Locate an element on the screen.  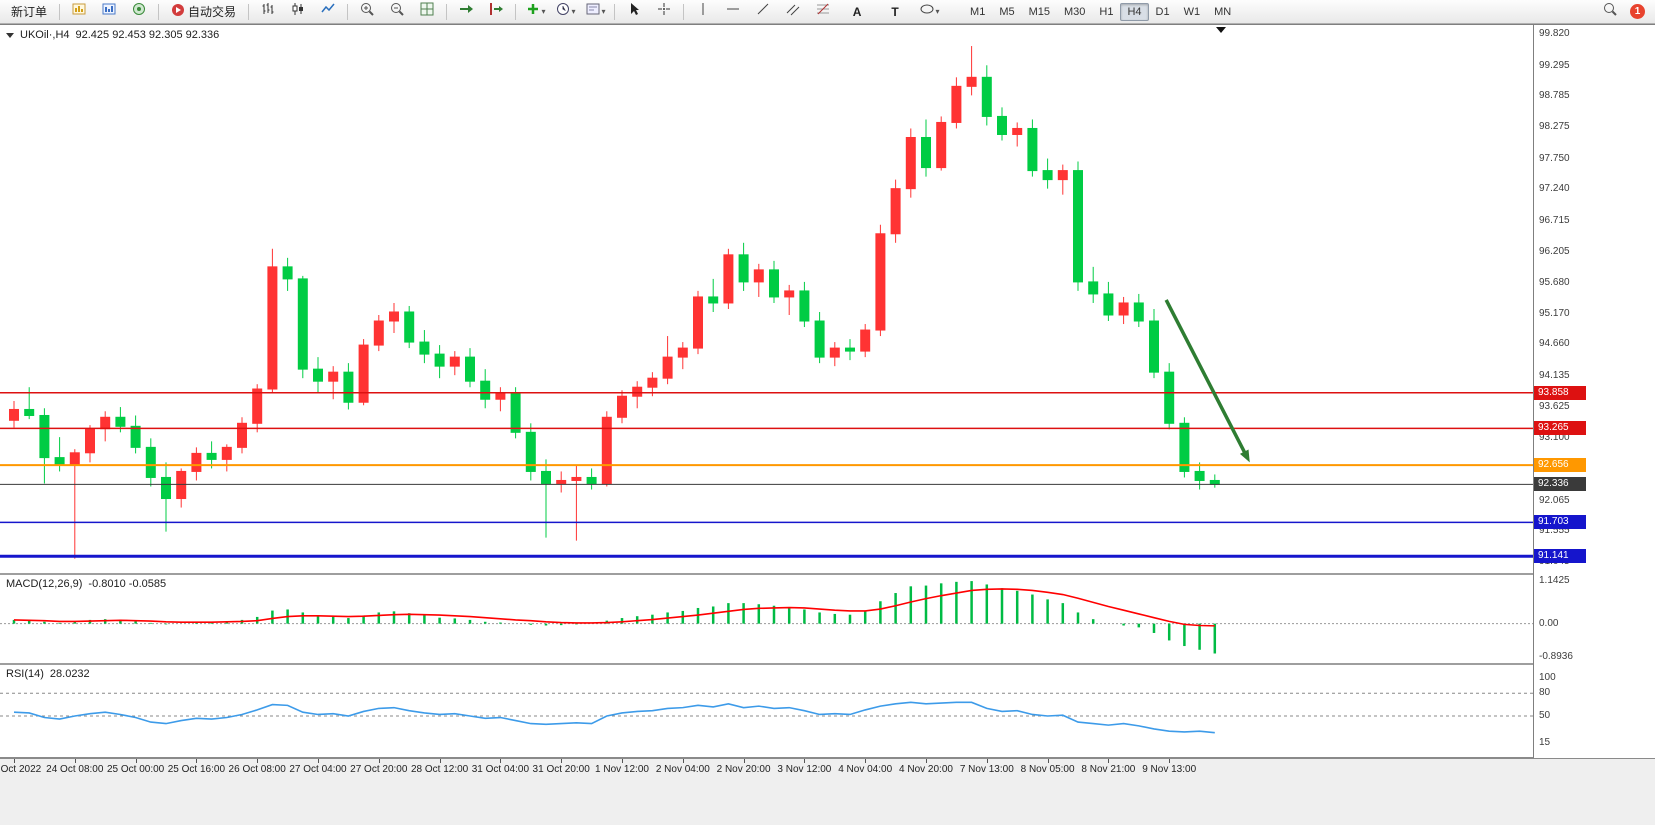
trend-arrow-annotation is located at coordinates (1206, 377).